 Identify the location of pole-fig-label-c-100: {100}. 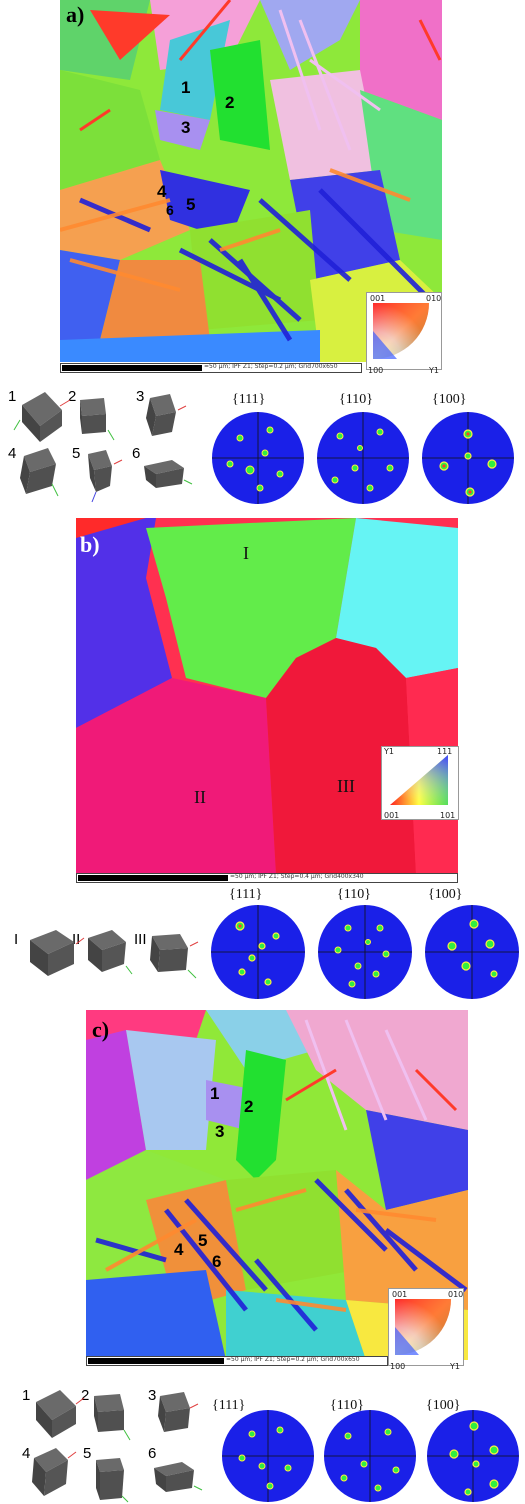
(443, 1405).